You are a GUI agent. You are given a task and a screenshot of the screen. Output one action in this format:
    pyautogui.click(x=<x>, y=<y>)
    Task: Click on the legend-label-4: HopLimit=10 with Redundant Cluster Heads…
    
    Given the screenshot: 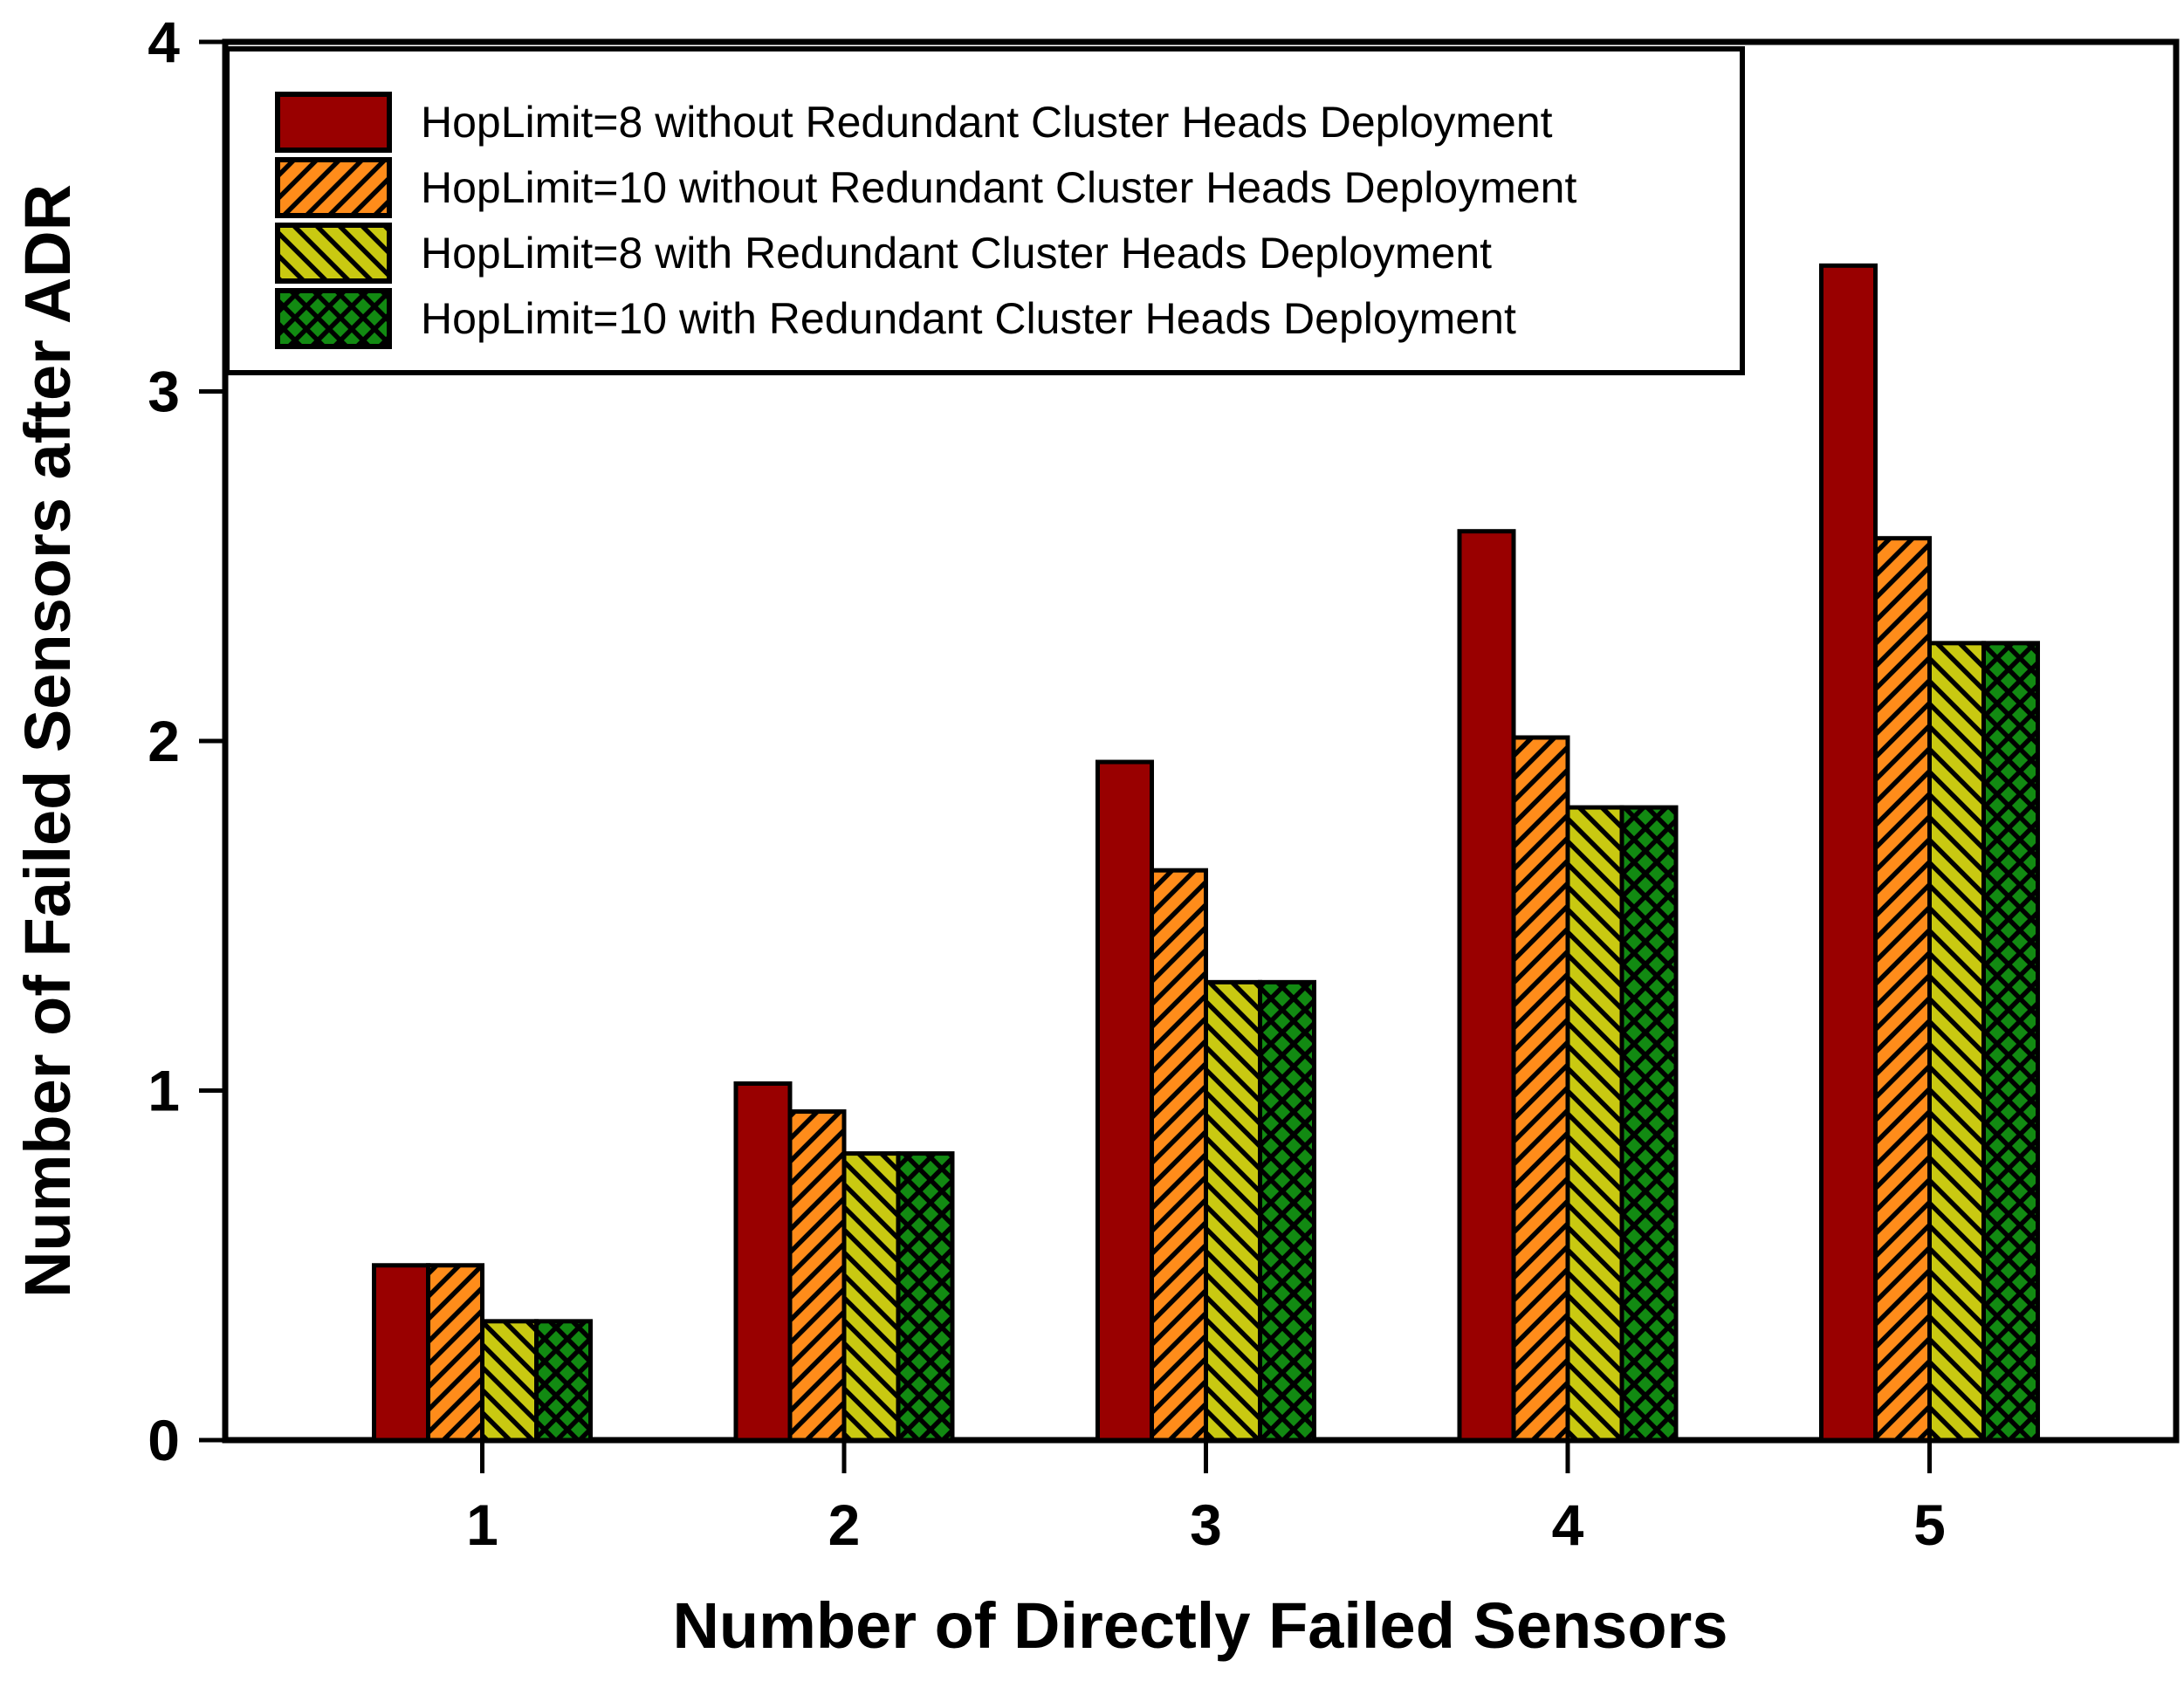 What is the action you would take?
    pyautogui.click(x=968, y=318)
    